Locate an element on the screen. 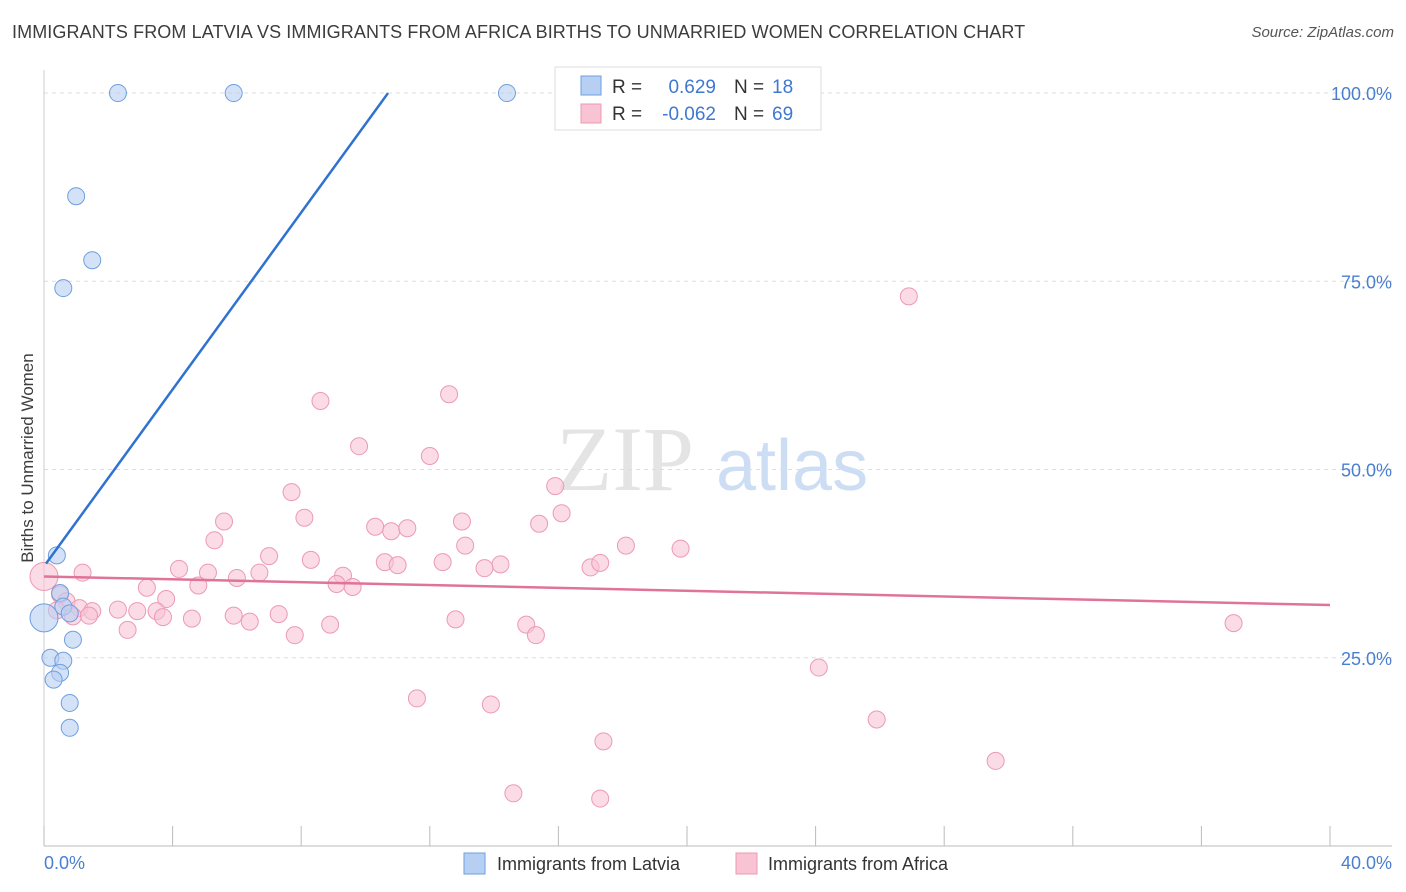  x-axis-ticks is located at coordinates (687, 836).